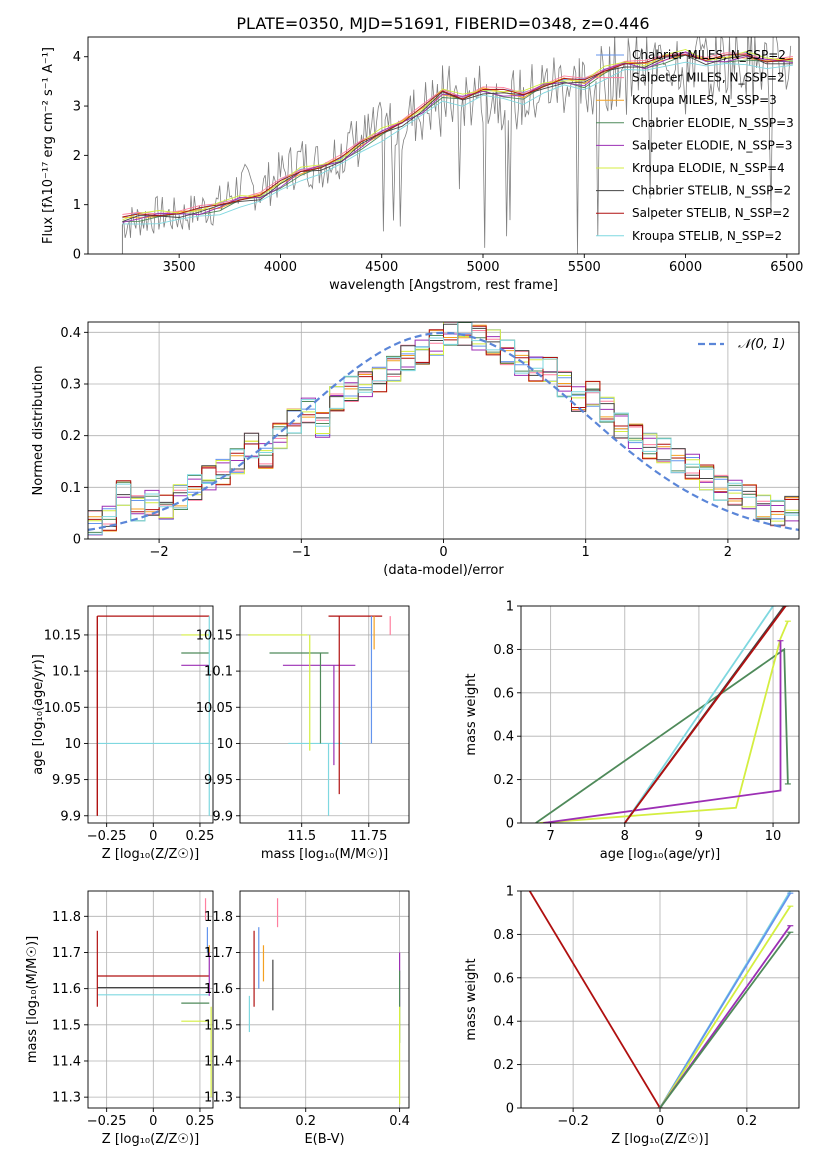 The image size is (819, 1170). I want to click on x-tick-label: 1, so click(586, 552).